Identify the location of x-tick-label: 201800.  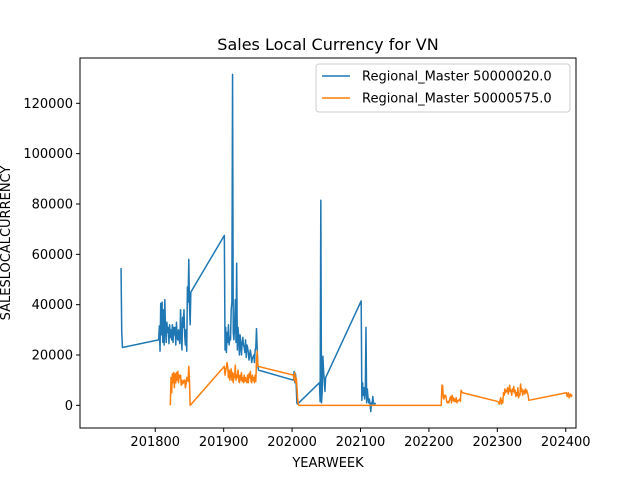
(155, 442).